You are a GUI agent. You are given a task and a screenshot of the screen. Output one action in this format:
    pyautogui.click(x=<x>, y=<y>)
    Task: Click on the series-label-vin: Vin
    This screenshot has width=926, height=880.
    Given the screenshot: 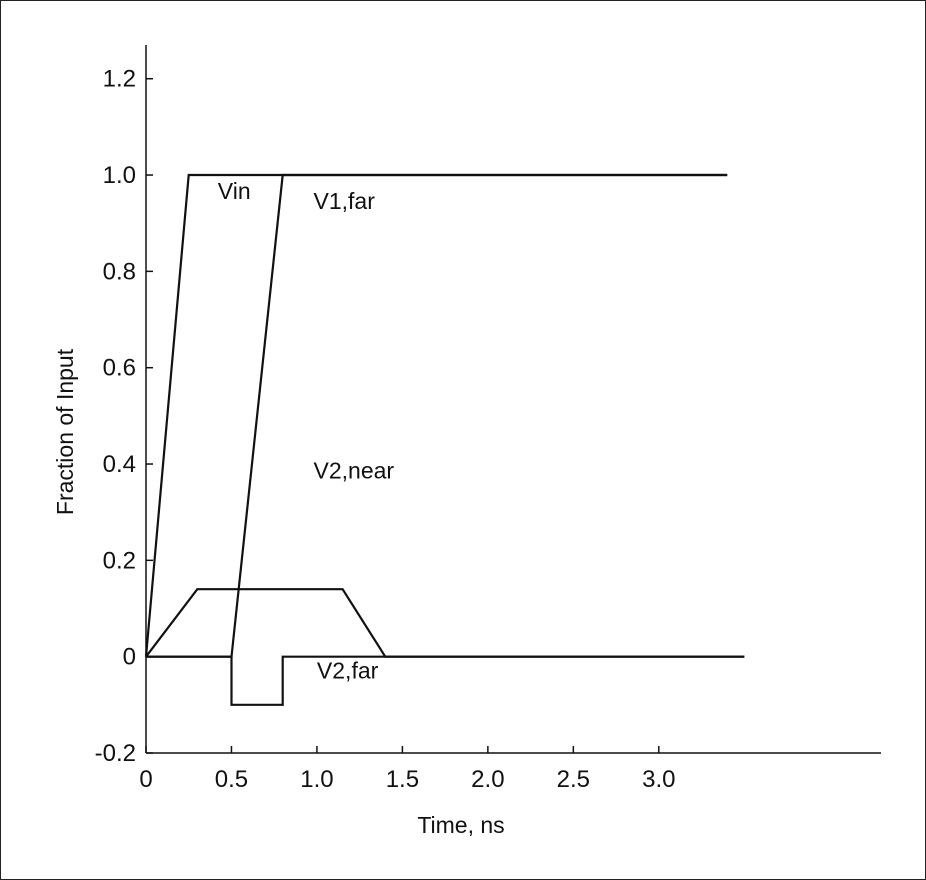 What is the action you would take?
    pyautogui.click(x=234, y=191)
    